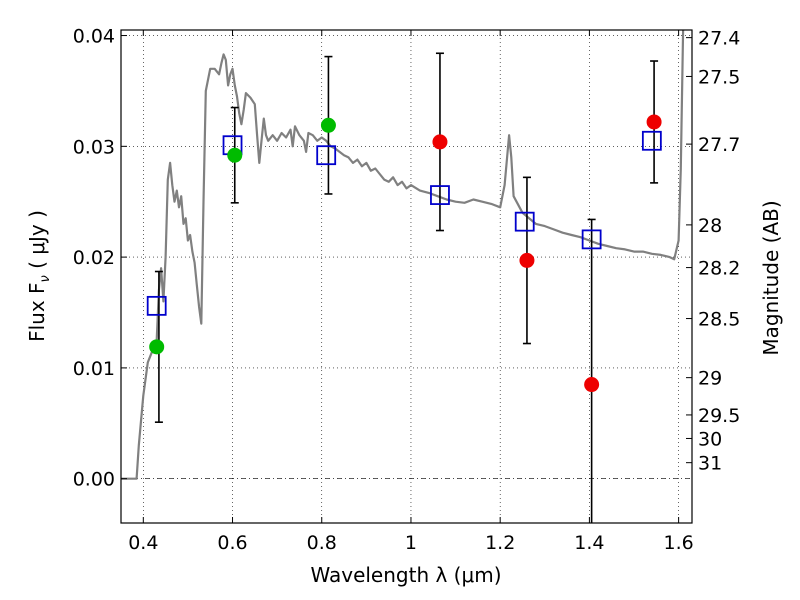 The height and width of the screenshot is (600, 800). Describe the element at coordinates (94, 258) in the screenshot. I see `y-tick-label: 0.02` at that location.